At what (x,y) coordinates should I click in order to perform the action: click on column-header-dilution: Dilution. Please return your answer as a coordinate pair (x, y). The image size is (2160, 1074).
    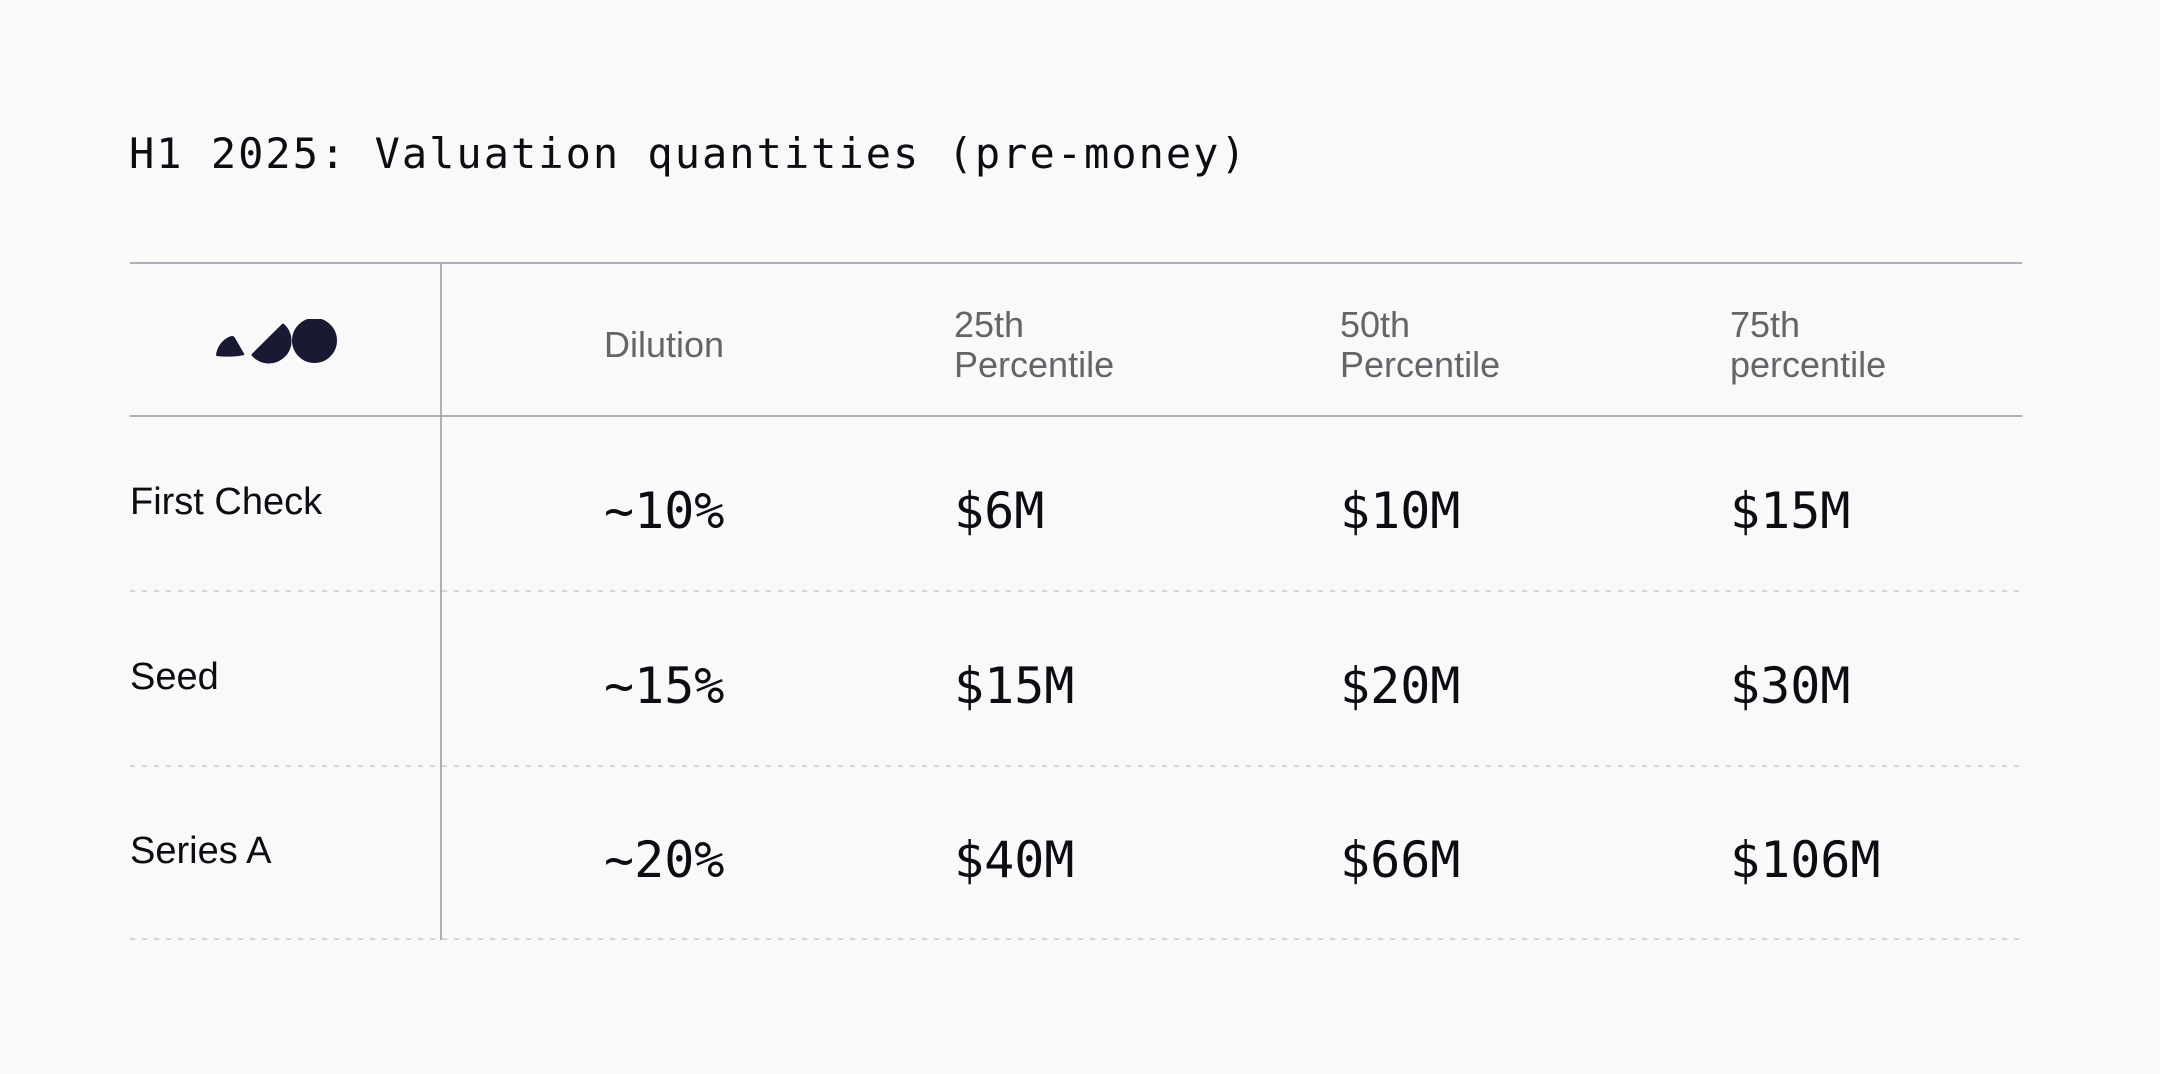
    Looking at the image, I should click on (664, 344).